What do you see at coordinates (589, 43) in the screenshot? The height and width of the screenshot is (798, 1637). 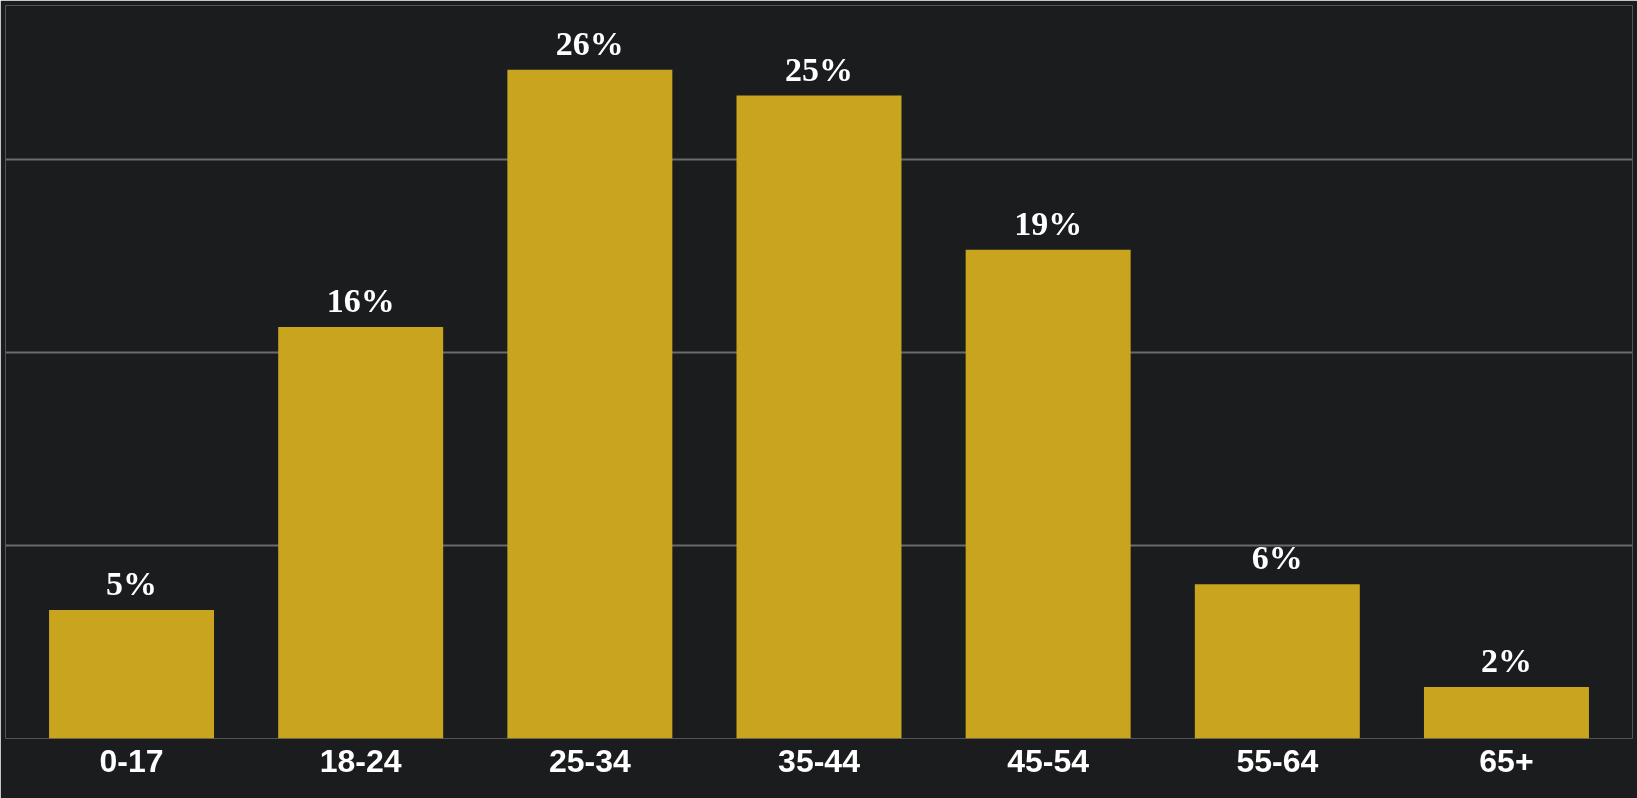 I see `data-label: 26%` at bounding box center [589, 43].